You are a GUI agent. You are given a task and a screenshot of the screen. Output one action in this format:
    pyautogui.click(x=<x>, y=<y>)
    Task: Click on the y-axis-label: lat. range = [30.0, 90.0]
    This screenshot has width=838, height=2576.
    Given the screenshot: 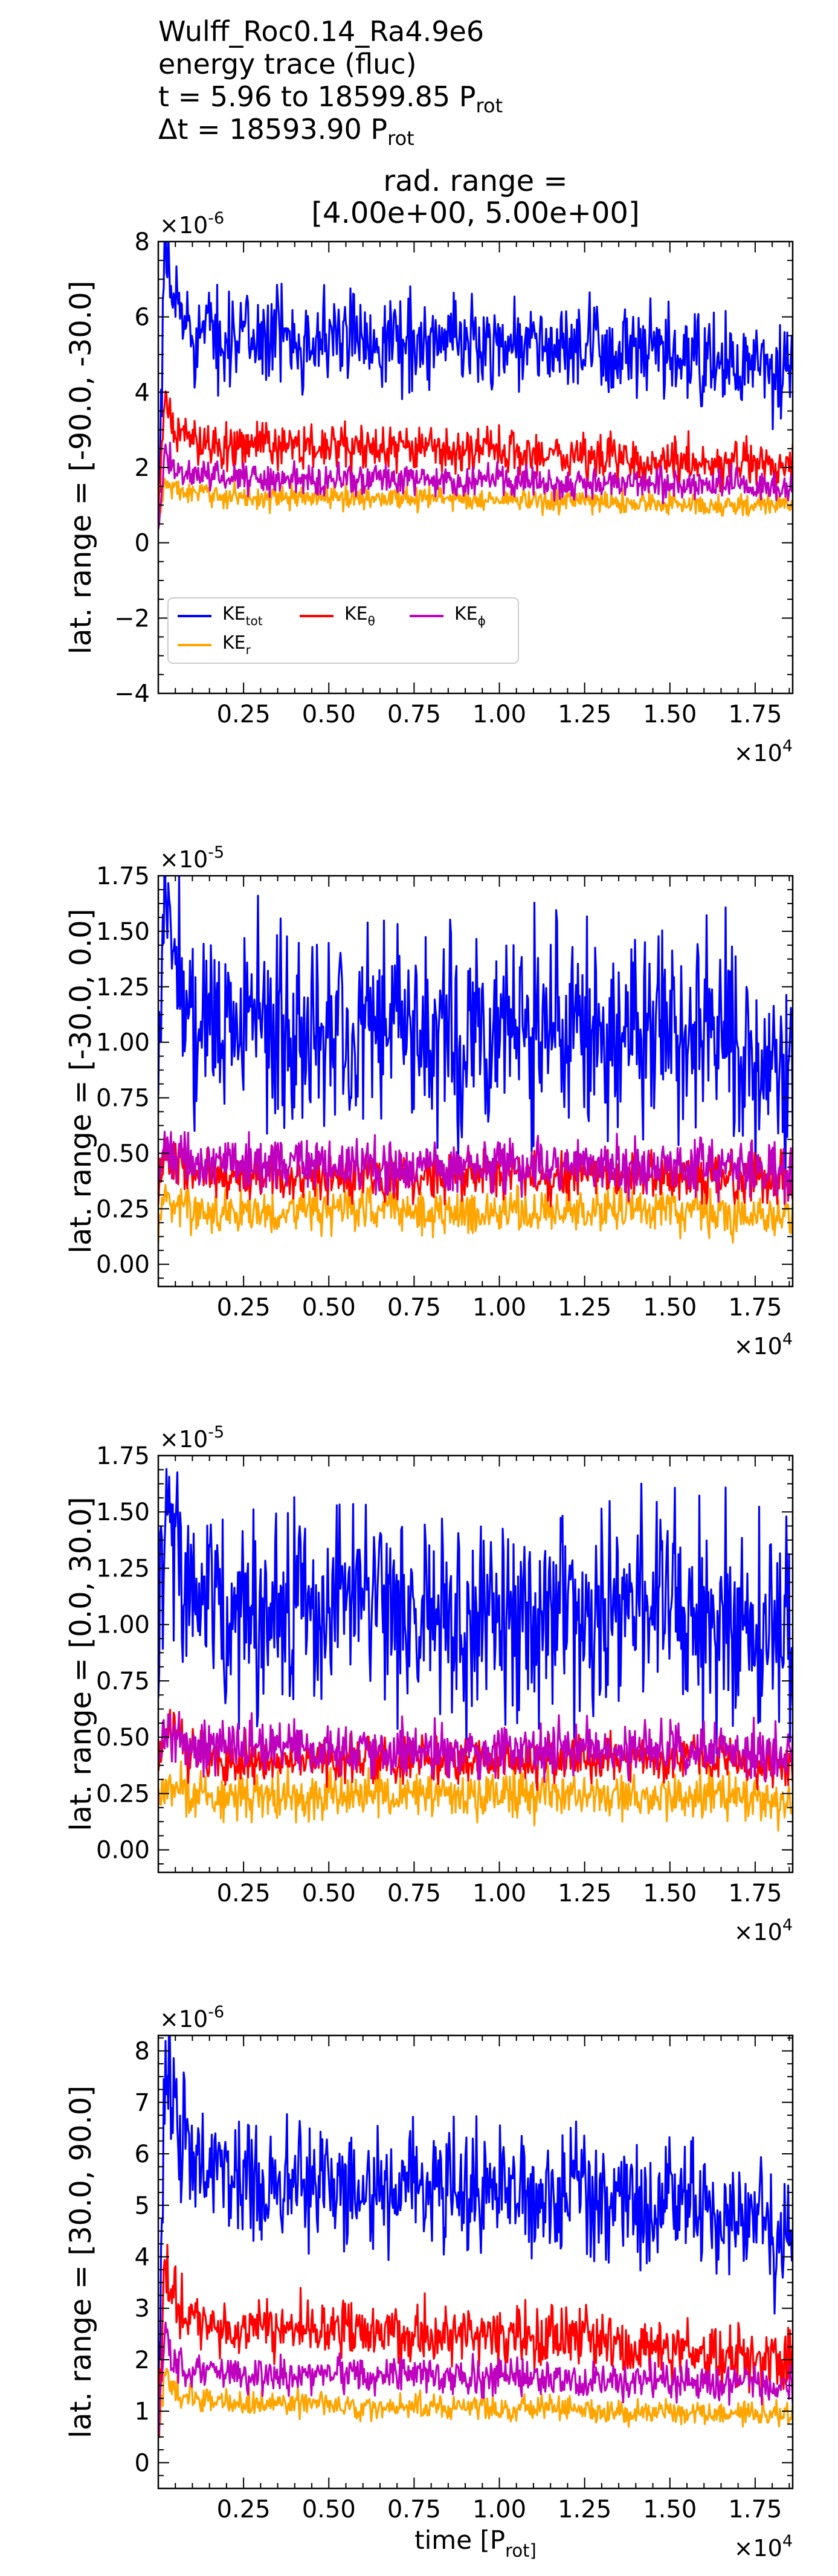 What is the action you would take?
    pyautogui.click(x=81, y=2262)
    